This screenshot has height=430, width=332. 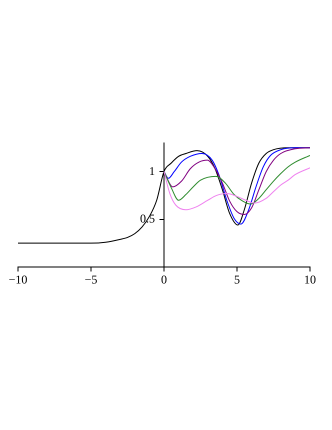 What do you see at coordinates (18, 279) in the screenshot?
I see `x-tick-label: −10` at bounding box center [18, 279].